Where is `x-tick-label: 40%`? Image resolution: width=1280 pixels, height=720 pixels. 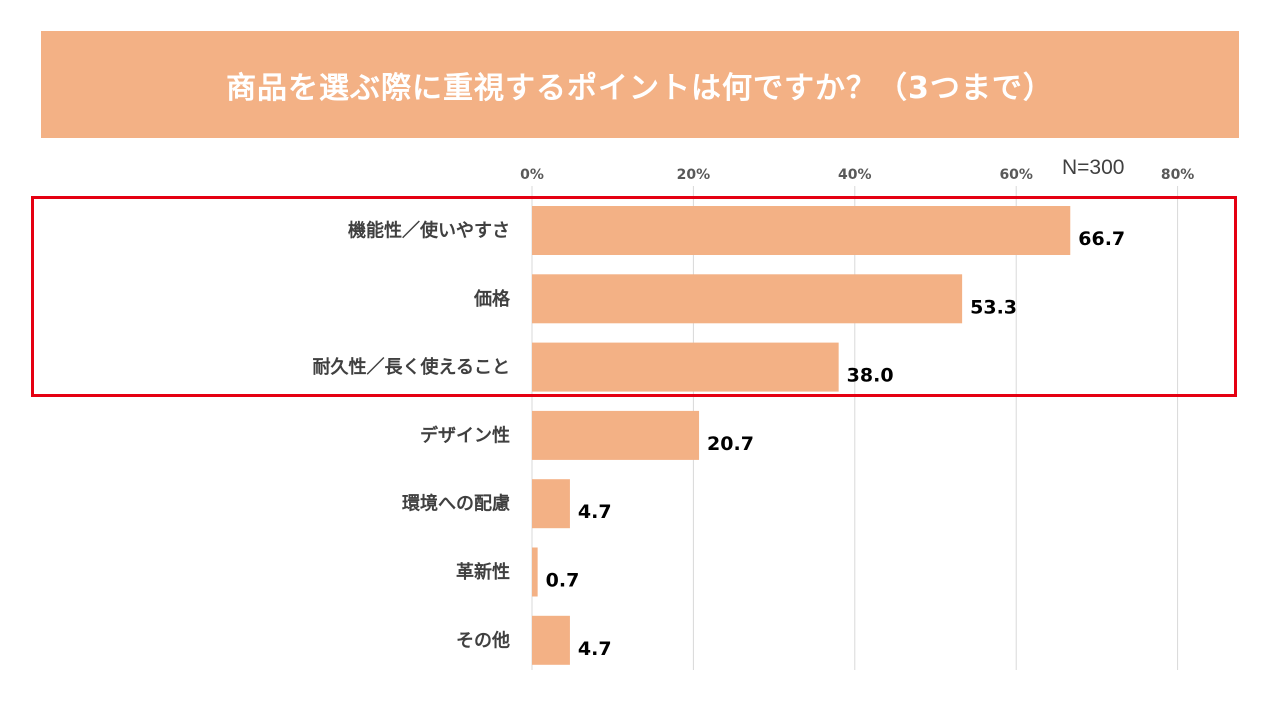 x-tick-label: 40% is located at coordinates (855, 175).